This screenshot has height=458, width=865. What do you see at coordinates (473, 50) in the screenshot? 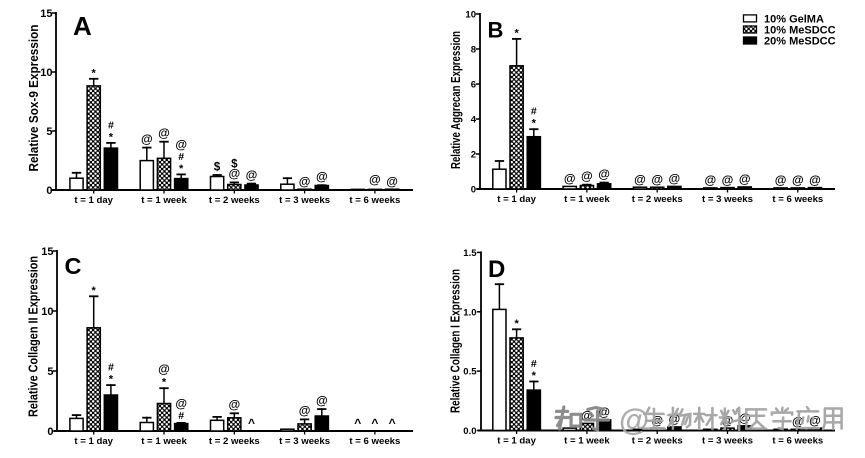
I see `svg-text: 8` at bounding box center [473, 50].